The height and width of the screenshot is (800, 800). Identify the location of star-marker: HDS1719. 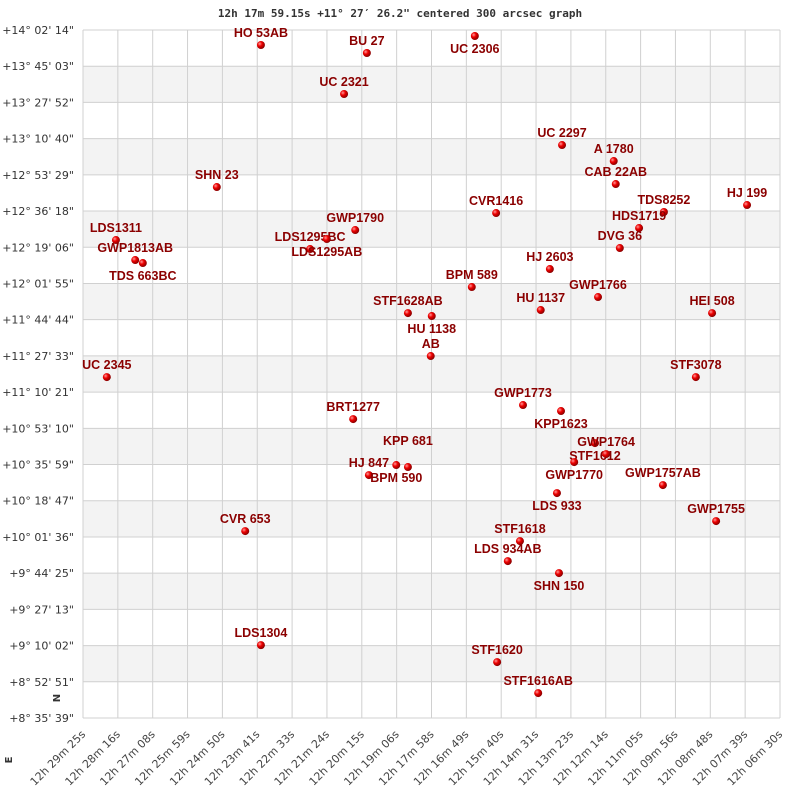
(639, 221).